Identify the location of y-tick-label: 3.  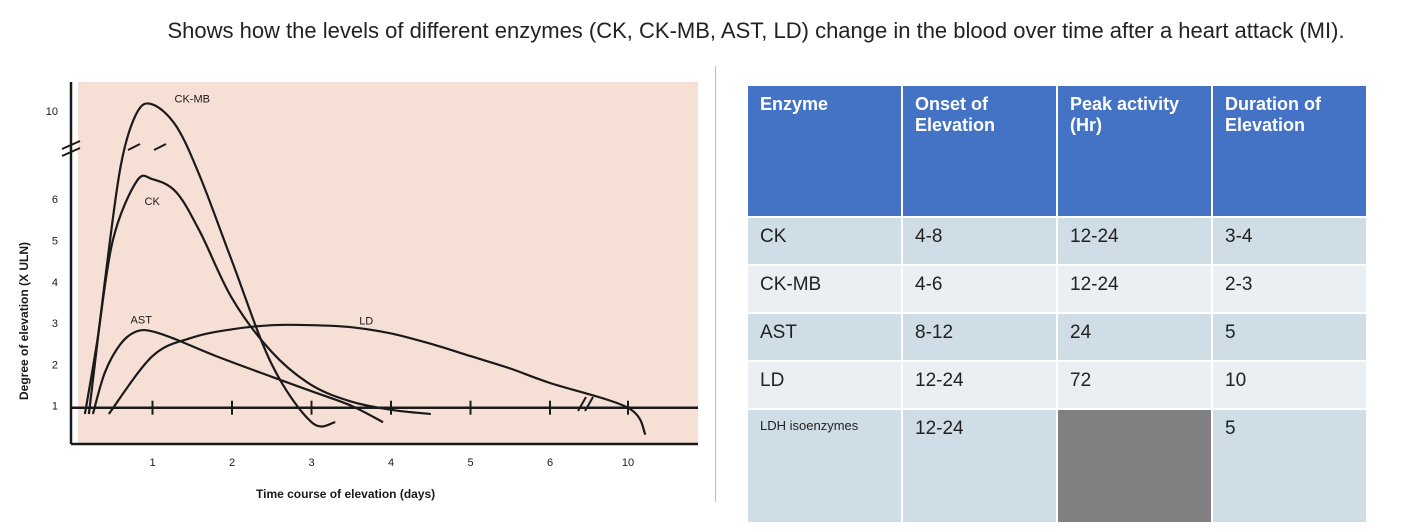
(55, 324).